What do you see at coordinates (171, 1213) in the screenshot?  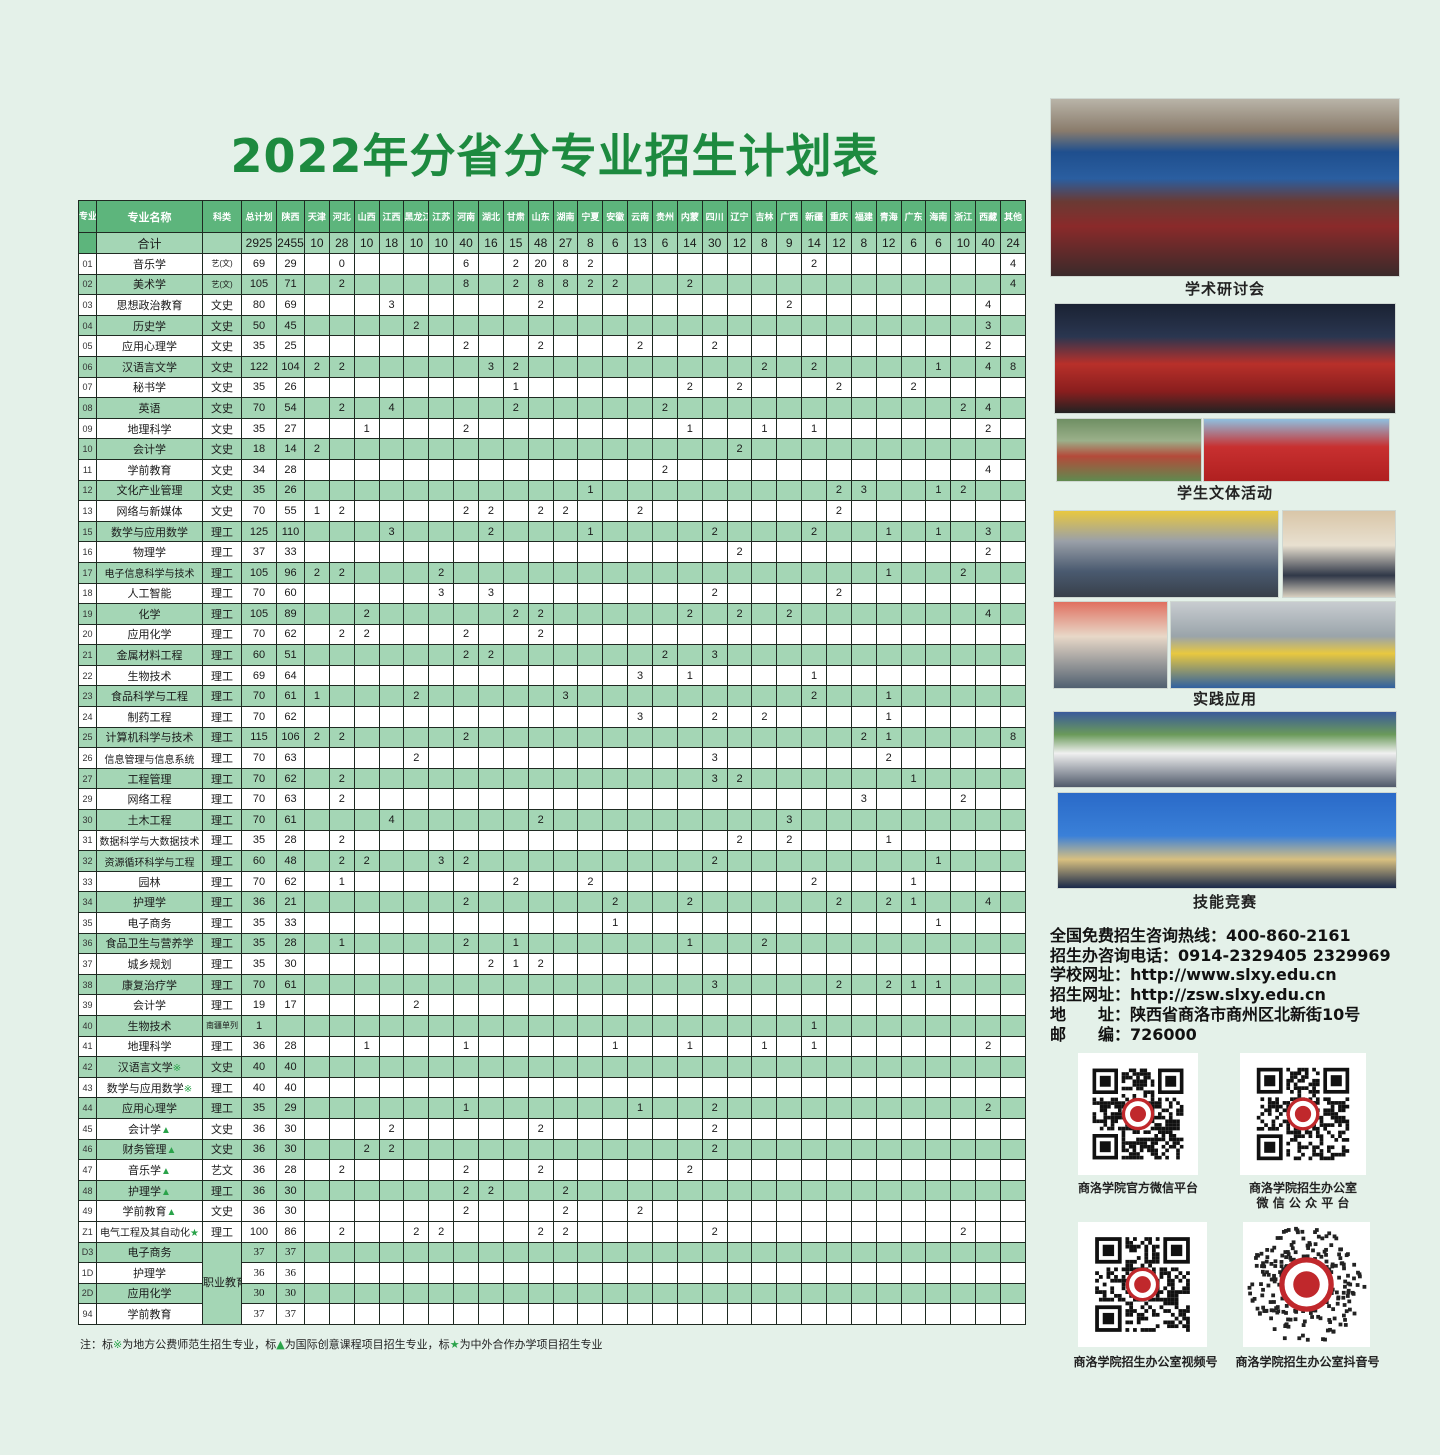 I see `major-mark: ▲` at bounding box center [171, 1213].